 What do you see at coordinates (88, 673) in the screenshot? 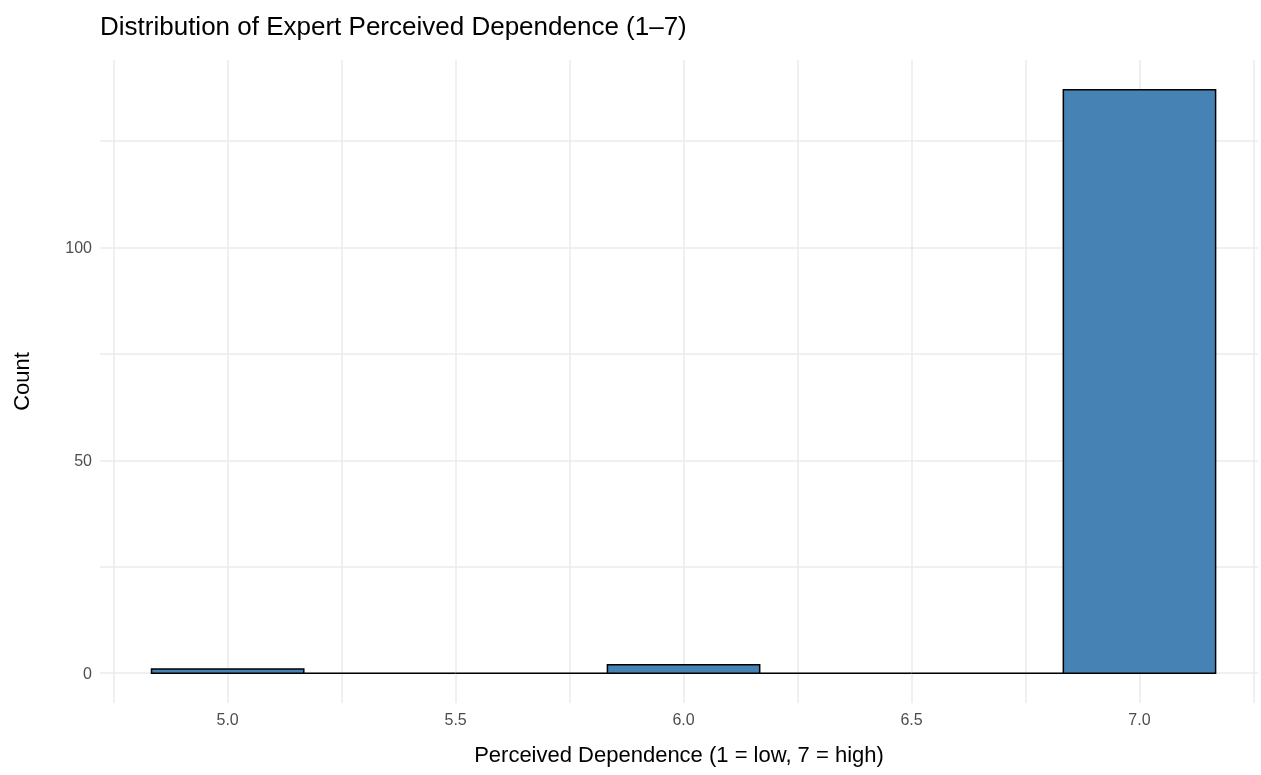
I see `y-tick-label: 0` at bounding box center [88, 673].